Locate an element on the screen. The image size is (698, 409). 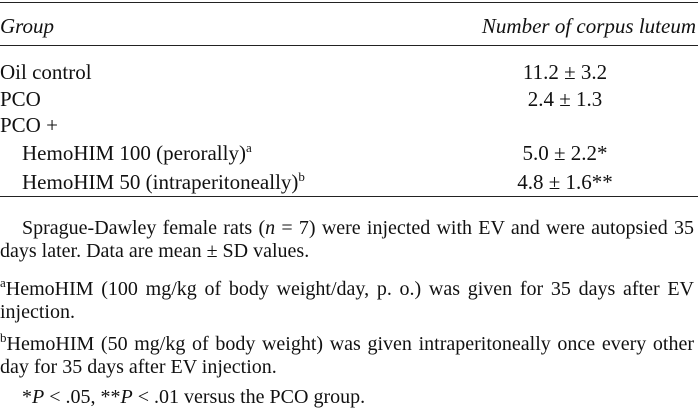
text: PCO is located at coordinates (20, 99).